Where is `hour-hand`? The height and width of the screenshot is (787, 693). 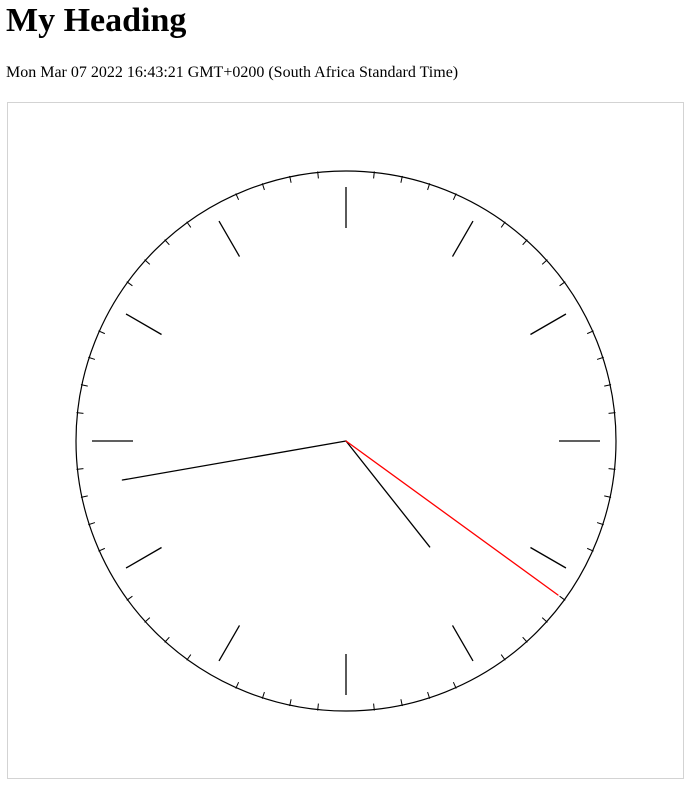 hour-hand is located at coordinates (388, 494).